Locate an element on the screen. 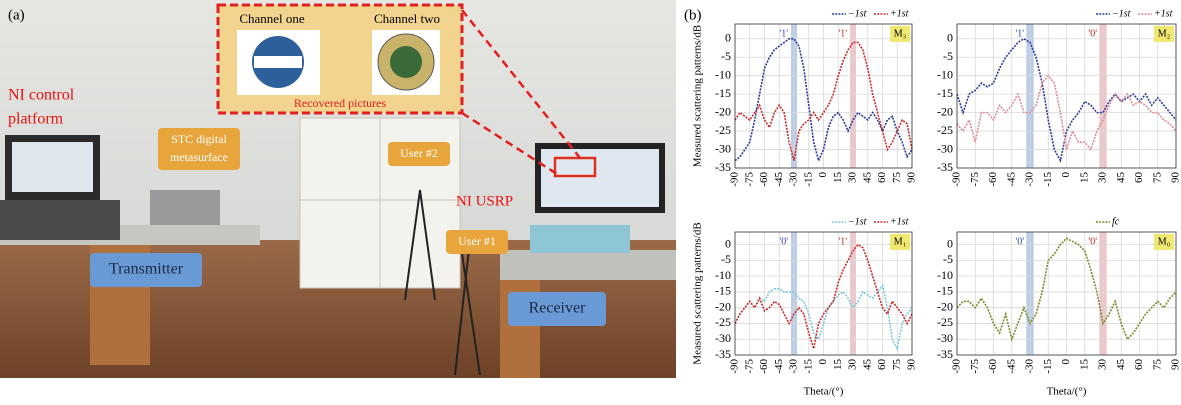 The width and height of the screenshot is (1181, 405). x-axis-label: Theta/(°) is located at coordinates (1067, 392).